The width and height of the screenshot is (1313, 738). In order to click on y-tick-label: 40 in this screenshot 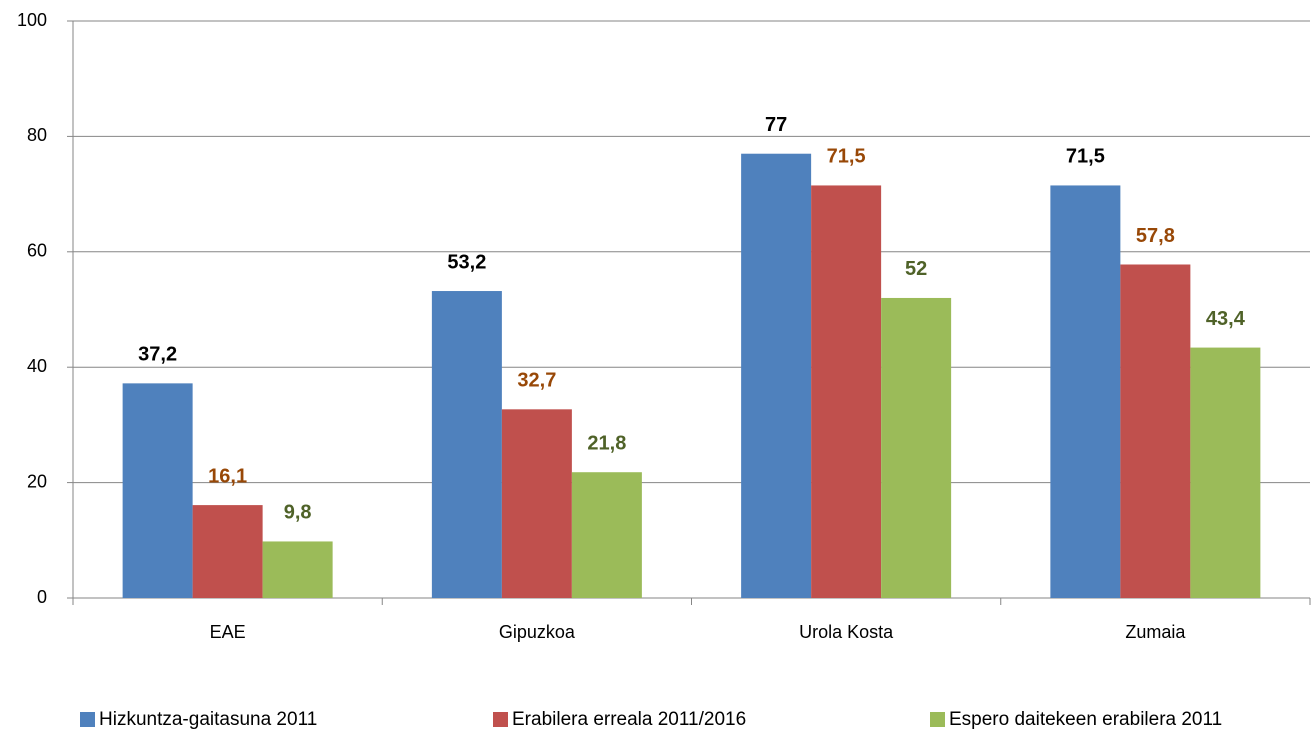, I will do `click(37, 366)`.